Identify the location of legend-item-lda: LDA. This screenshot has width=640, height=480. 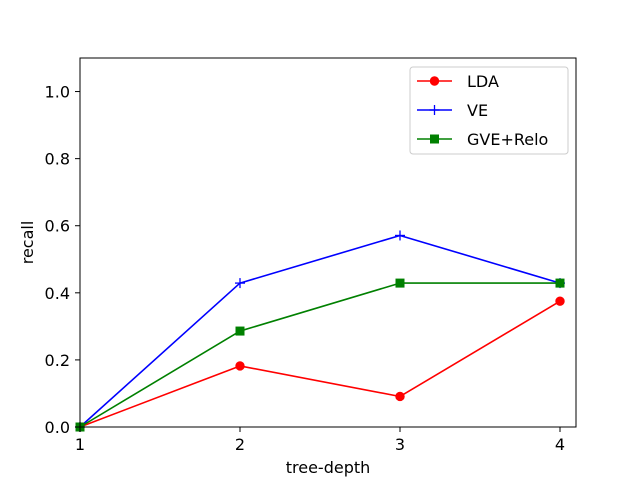
(458, 81).